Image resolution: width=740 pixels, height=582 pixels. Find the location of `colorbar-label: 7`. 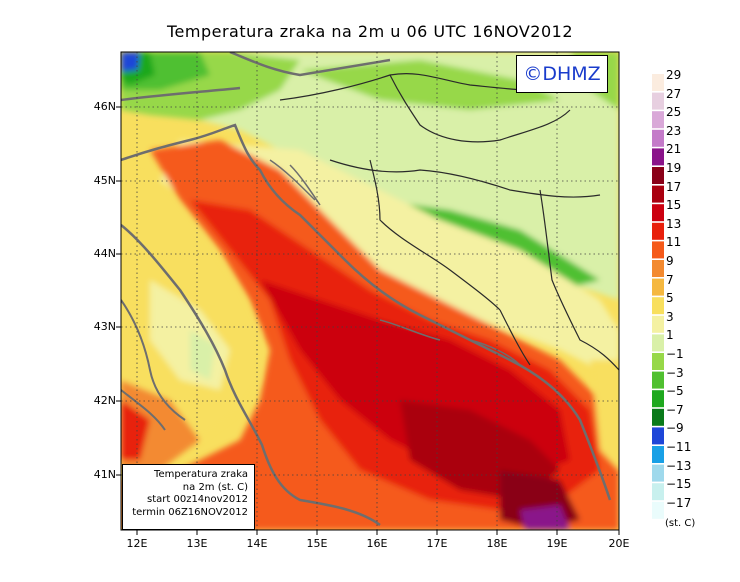

colorbar-label: 7 is located at coordinates (670, 279).